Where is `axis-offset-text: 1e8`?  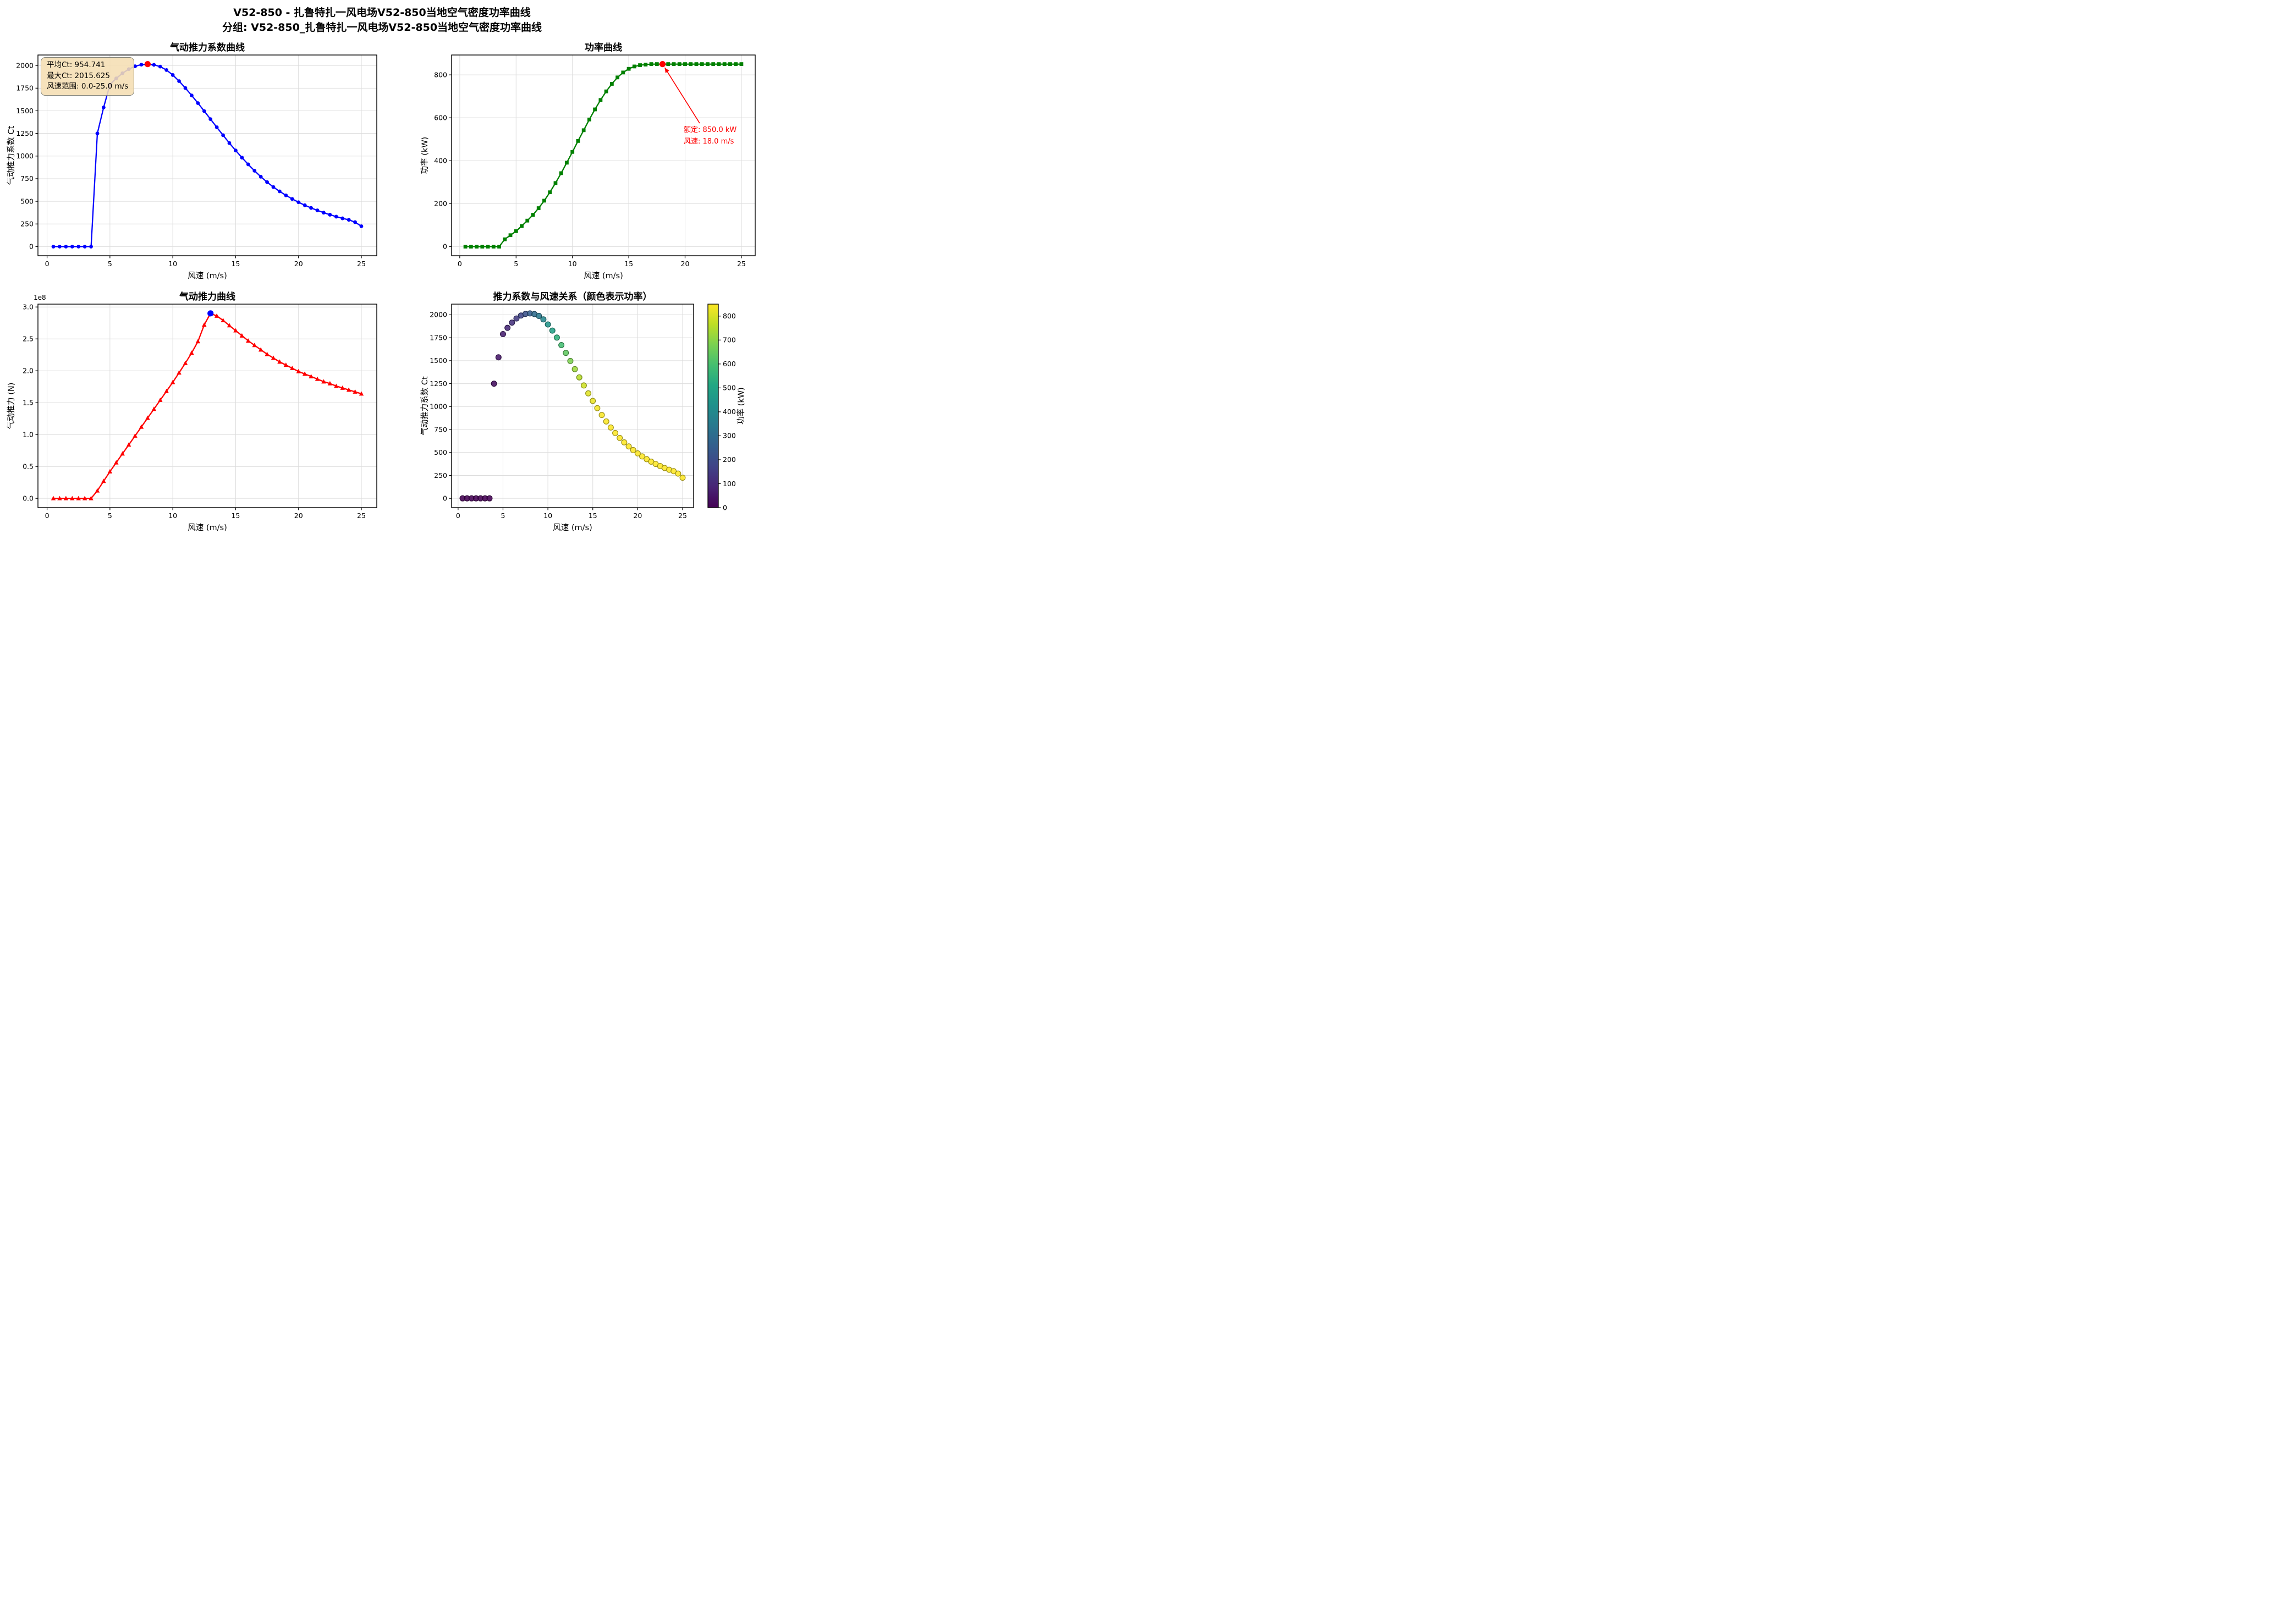 axis-offset-text: 1e8 is located at coordinates (40, 297).